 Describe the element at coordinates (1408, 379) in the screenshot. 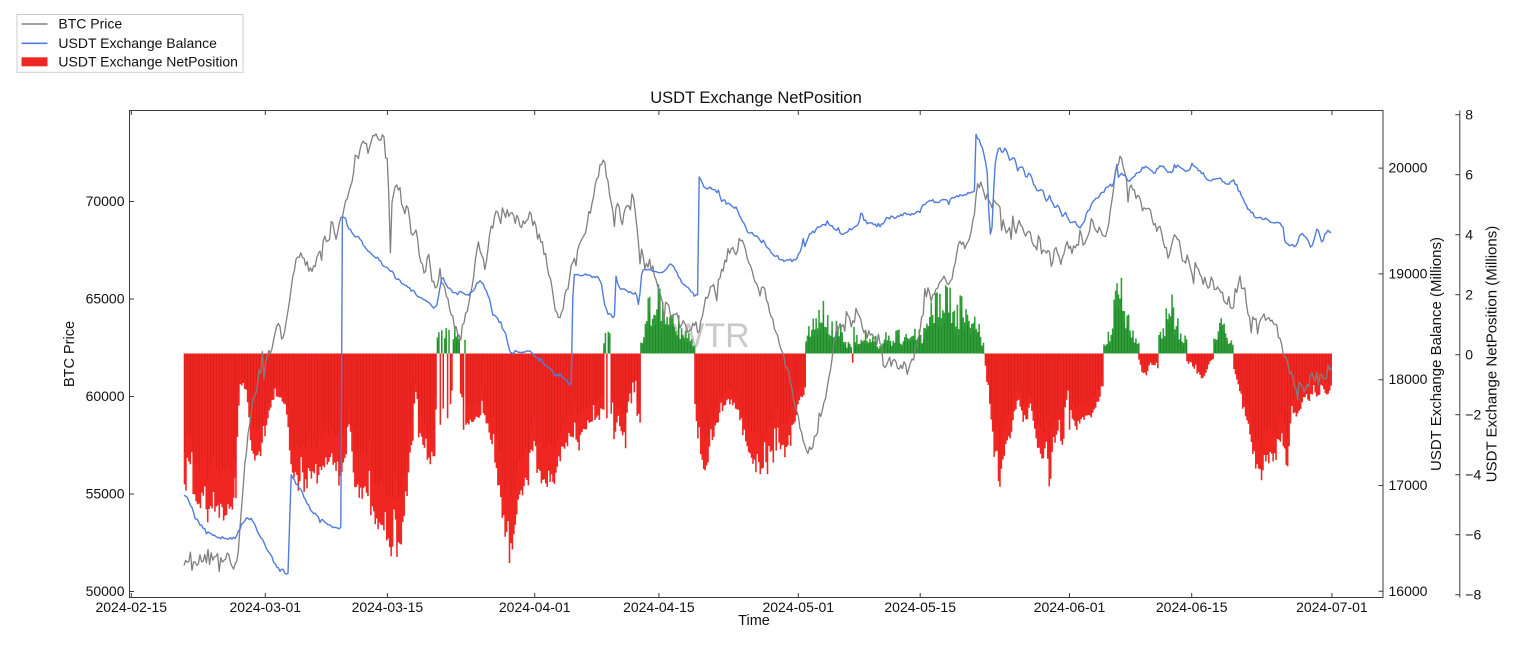

I see `svg-text: 18000` at that location.